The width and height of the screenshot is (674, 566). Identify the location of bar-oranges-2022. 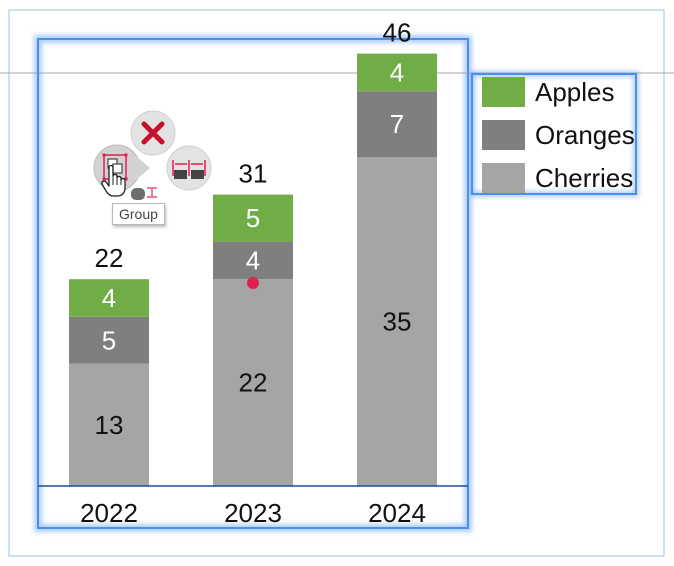
(109, 340).